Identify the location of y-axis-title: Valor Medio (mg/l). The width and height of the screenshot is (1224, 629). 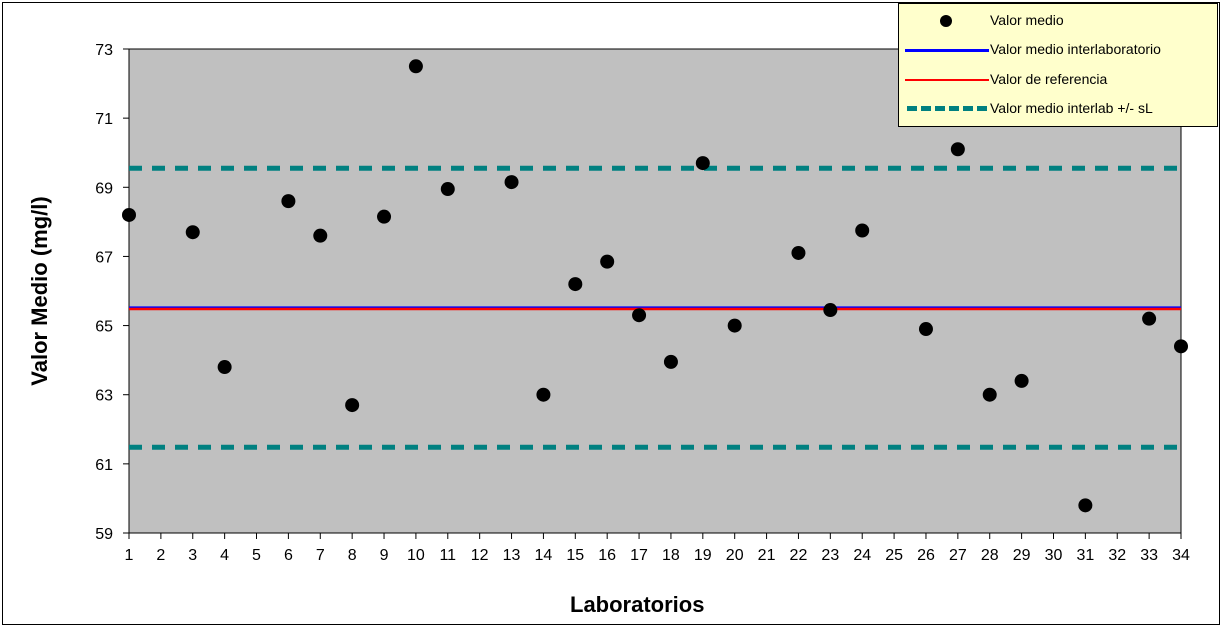
(39, 291).